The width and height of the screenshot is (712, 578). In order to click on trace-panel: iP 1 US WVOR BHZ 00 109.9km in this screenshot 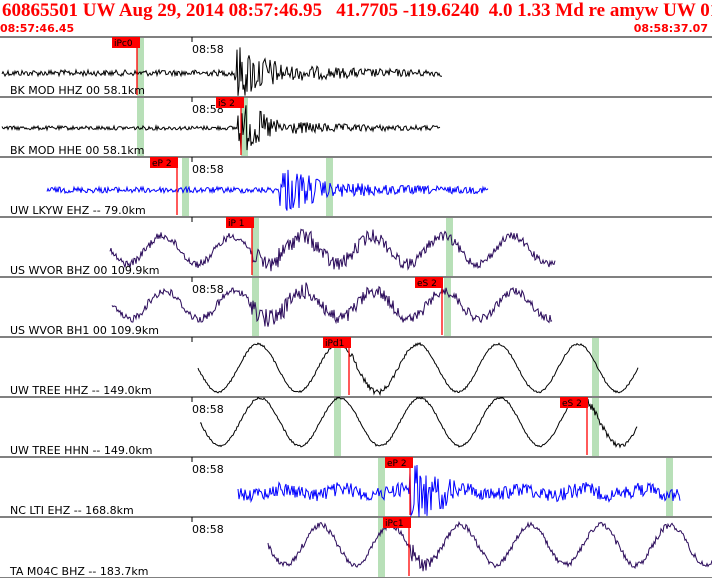, I will do `click(356, 247)`.